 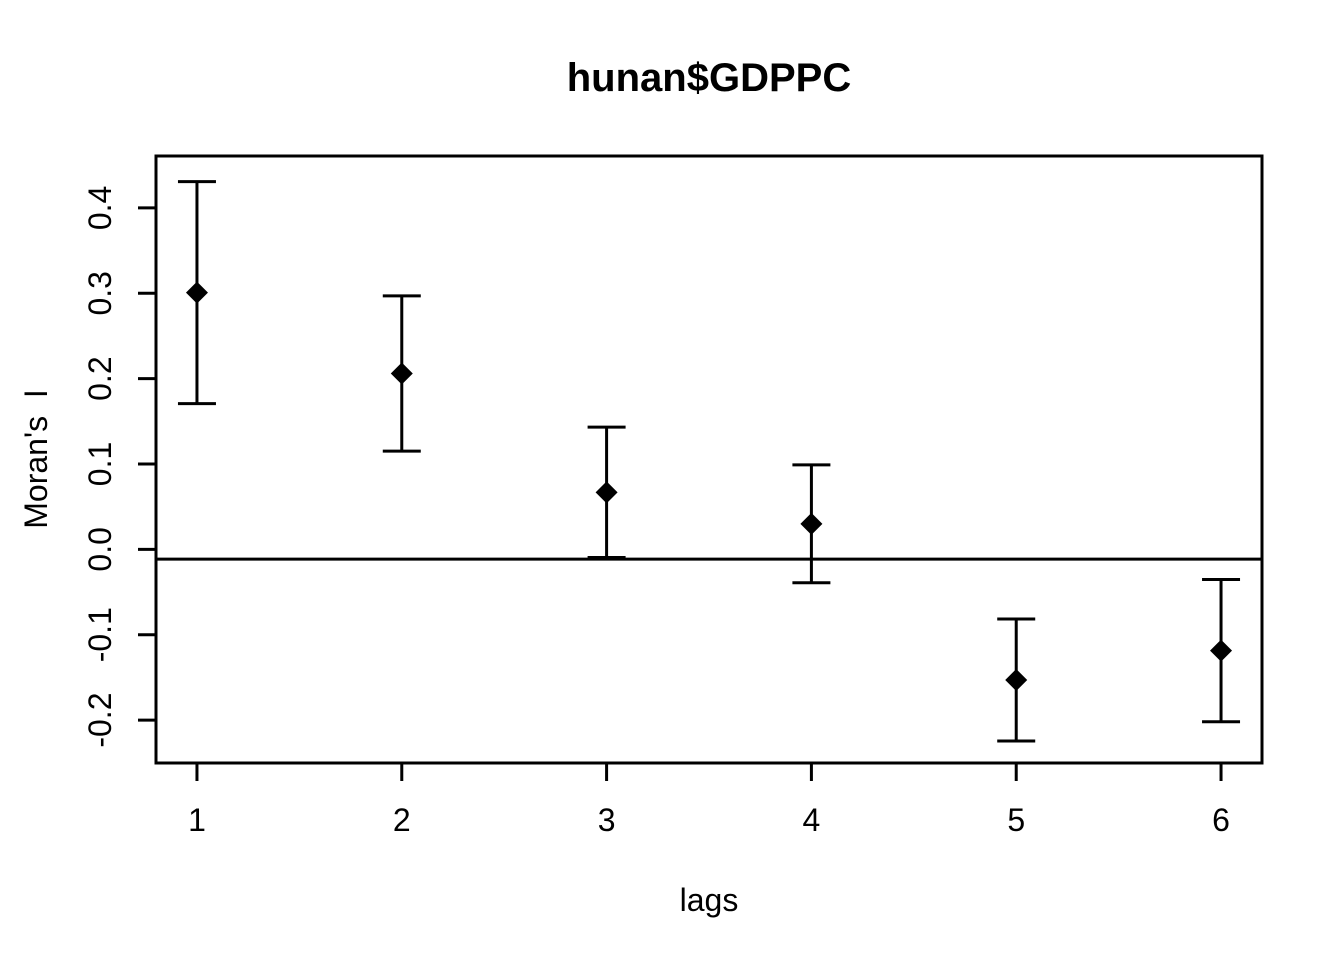 What do you see at coordinates (197, 820) in the screenshot?
I see `x-axis-tick-label: 1` at bounding box center [197, 820].